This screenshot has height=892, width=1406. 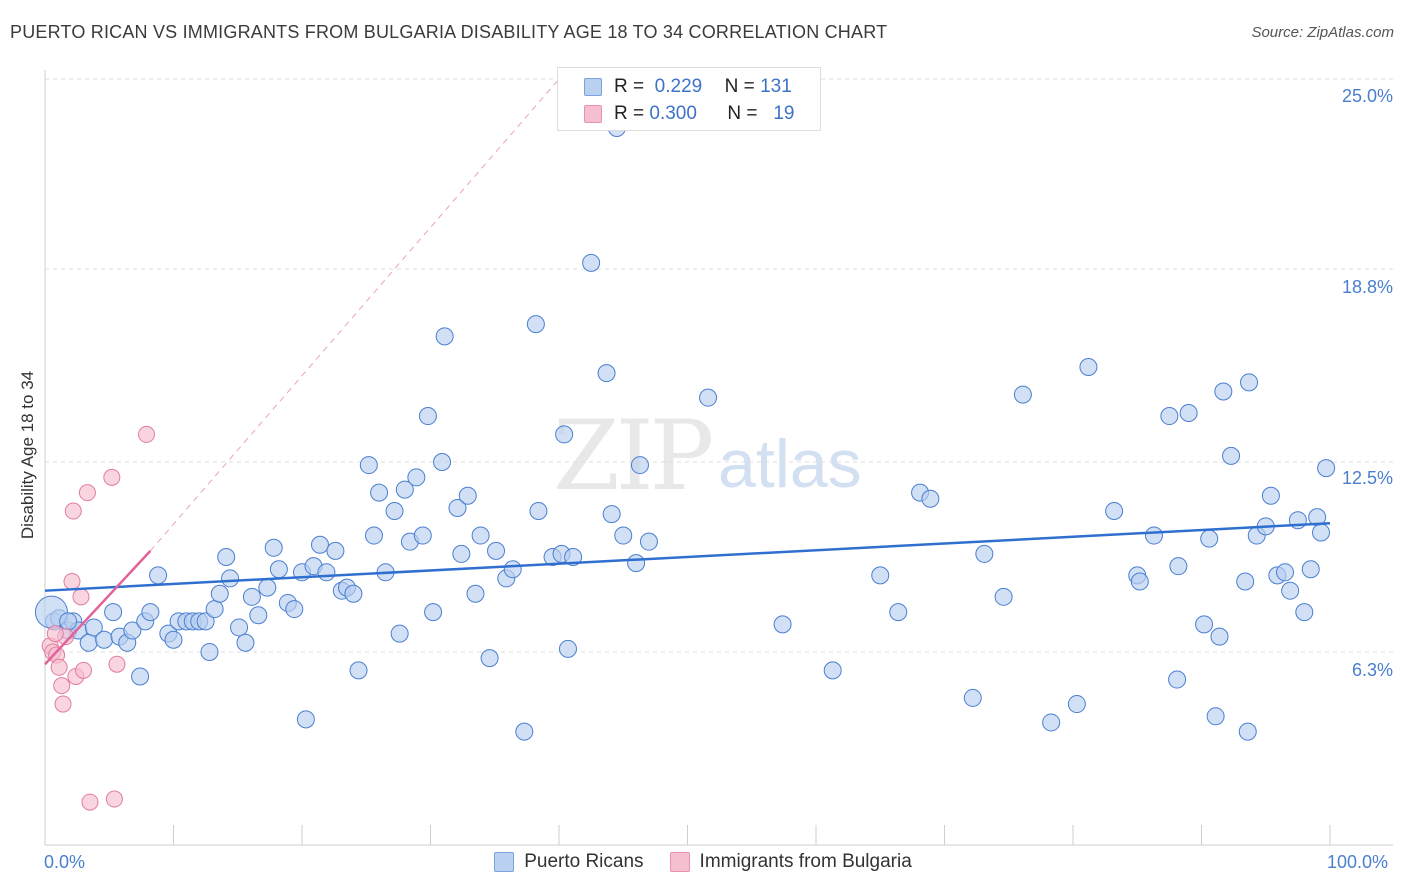 I want to click on bottom-legend: Puerto Ricans Immigrants from Bulgaria, so click(x=703, y=862).